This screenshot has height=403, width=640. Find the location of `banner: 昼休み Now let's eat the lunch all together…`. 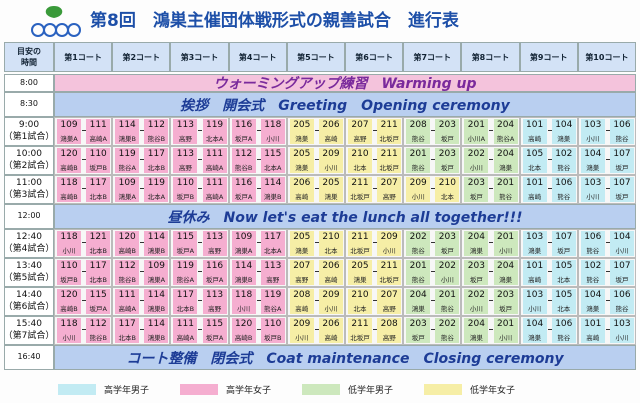

banner: 昼休み Now let's eat the lunch all together… is located at coordinates (345, 216).